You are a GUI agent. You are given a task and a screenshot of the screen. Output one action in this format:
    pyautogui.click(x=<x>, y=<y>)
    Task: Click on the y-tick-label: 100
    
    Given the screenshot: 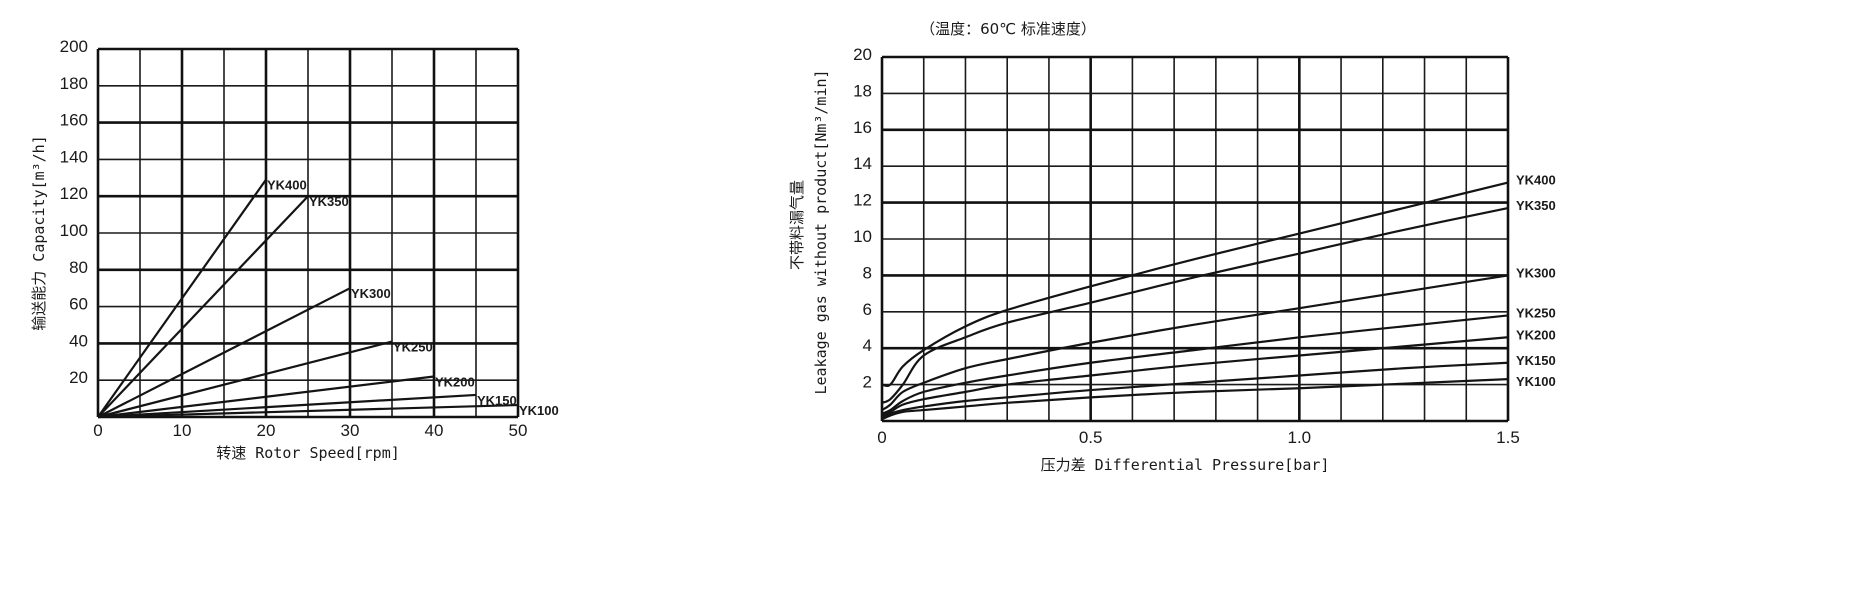 What is the action you would take?
    pyautogui.click(x=74, y=230)
    